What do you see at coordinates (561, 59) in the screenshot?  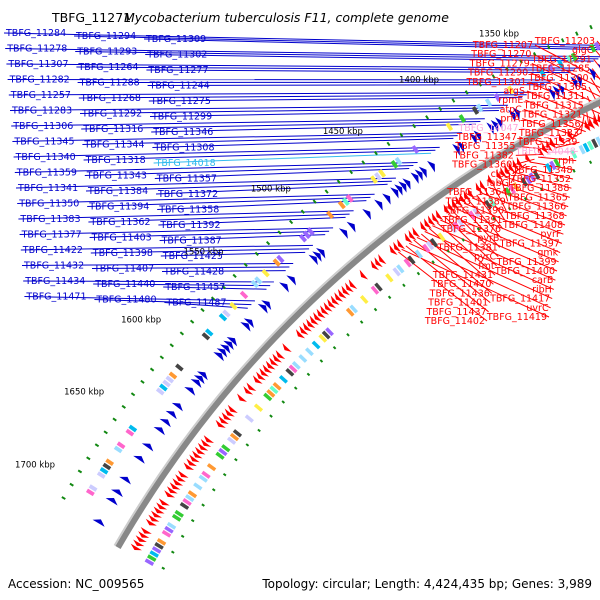 I see `gene-label: TBFG_11291` at bounding box center [561, 59].